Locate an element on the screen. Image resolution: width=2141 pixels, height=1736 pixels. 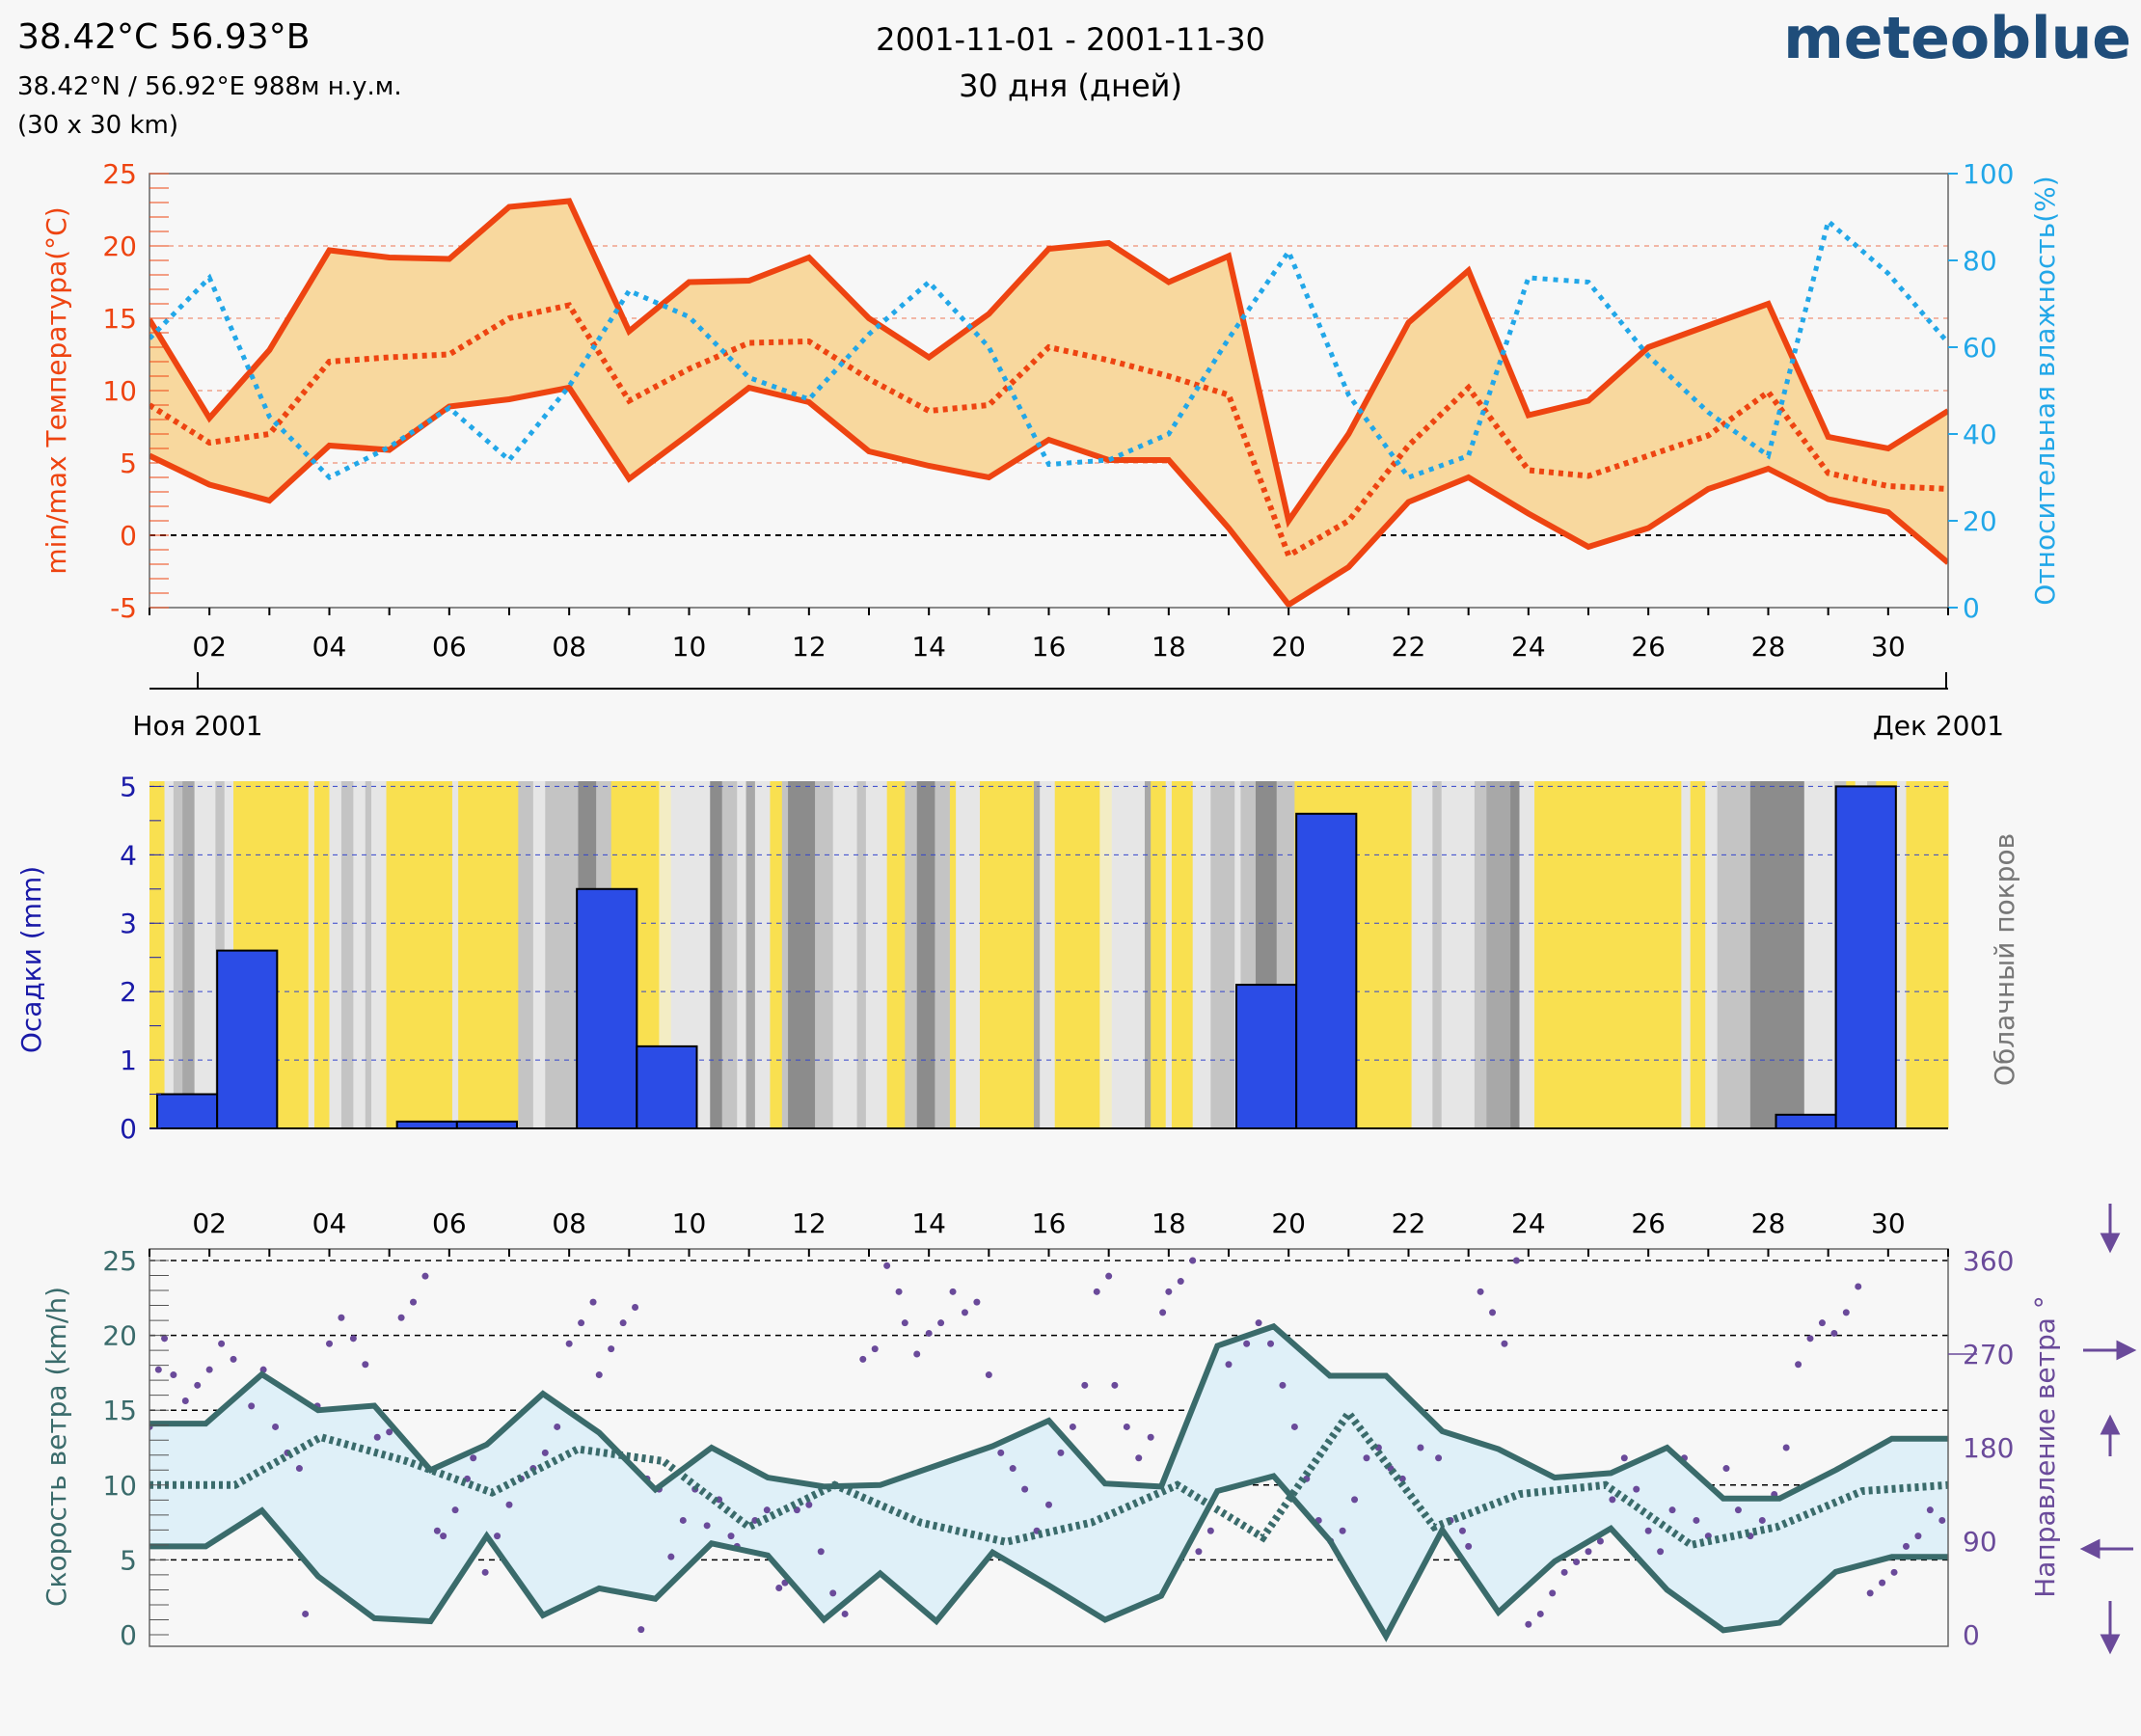
month-label-dec: Дек 2001 is located at coordinates (1939, 726).